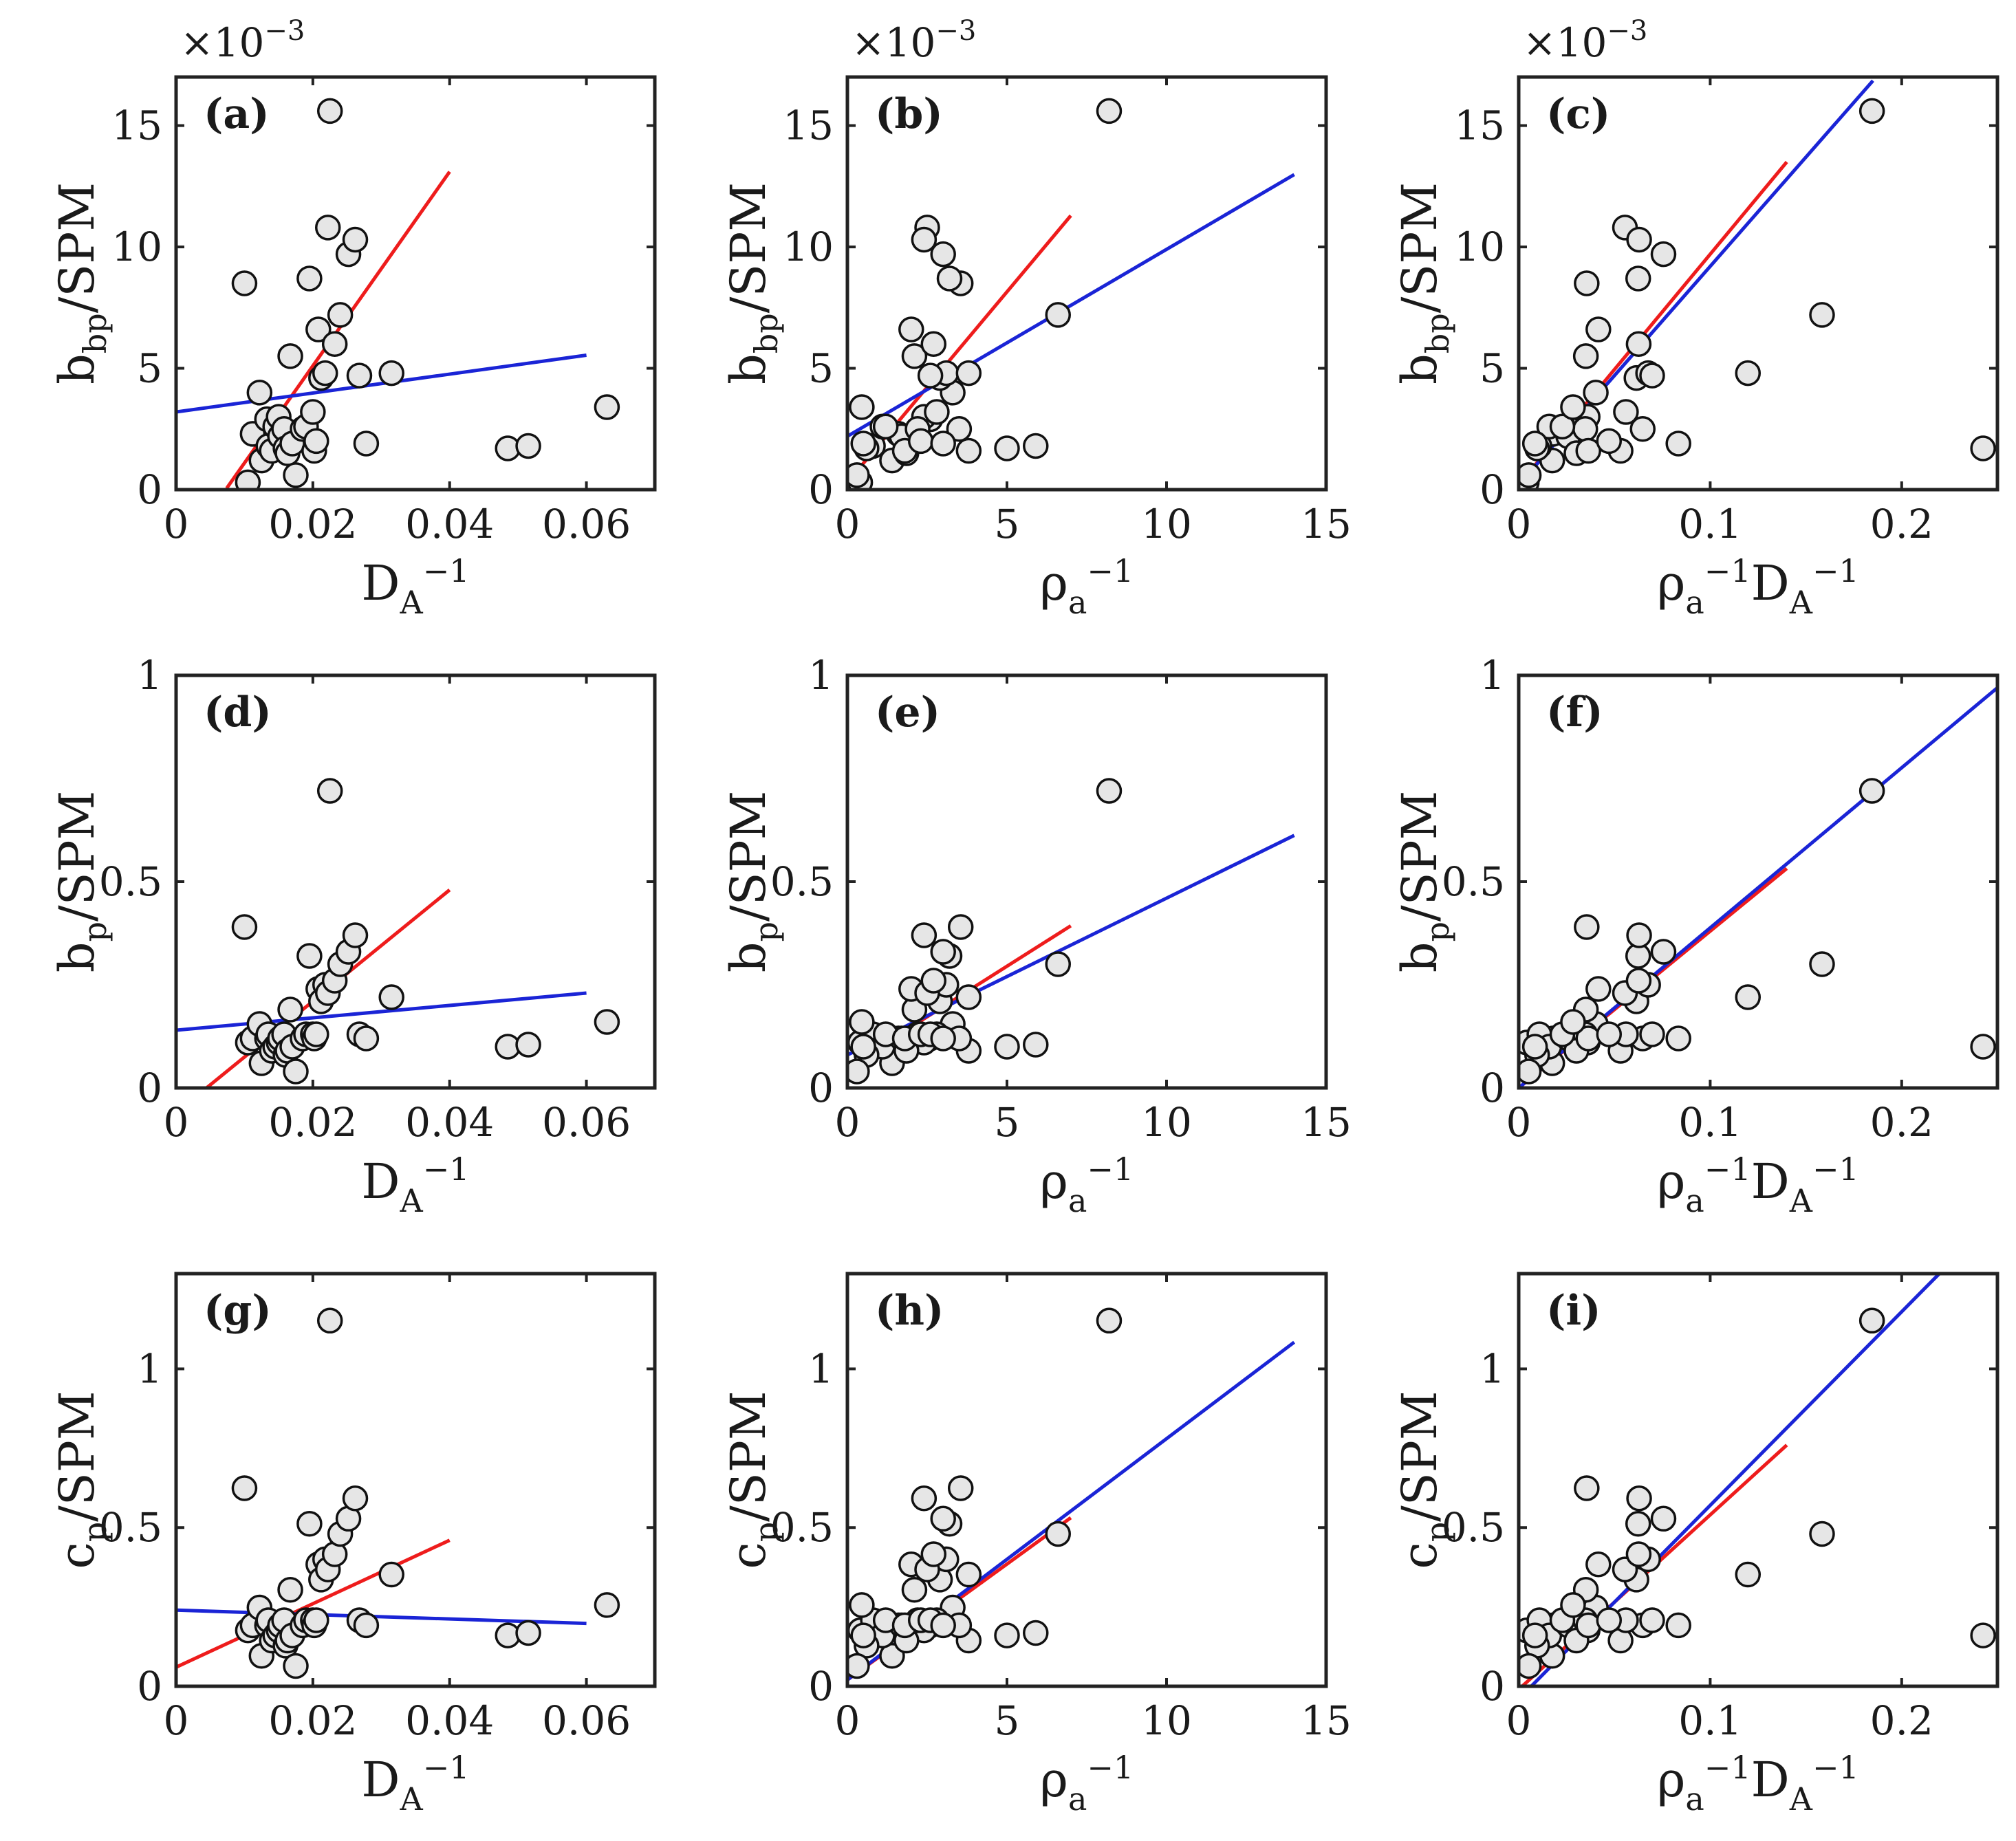  I want to click on panel-a: 0 0.02 0.04 0.06 0 5 10 15 (a) ×10−3 bbp/SPM DA−1, so click(353, 318).